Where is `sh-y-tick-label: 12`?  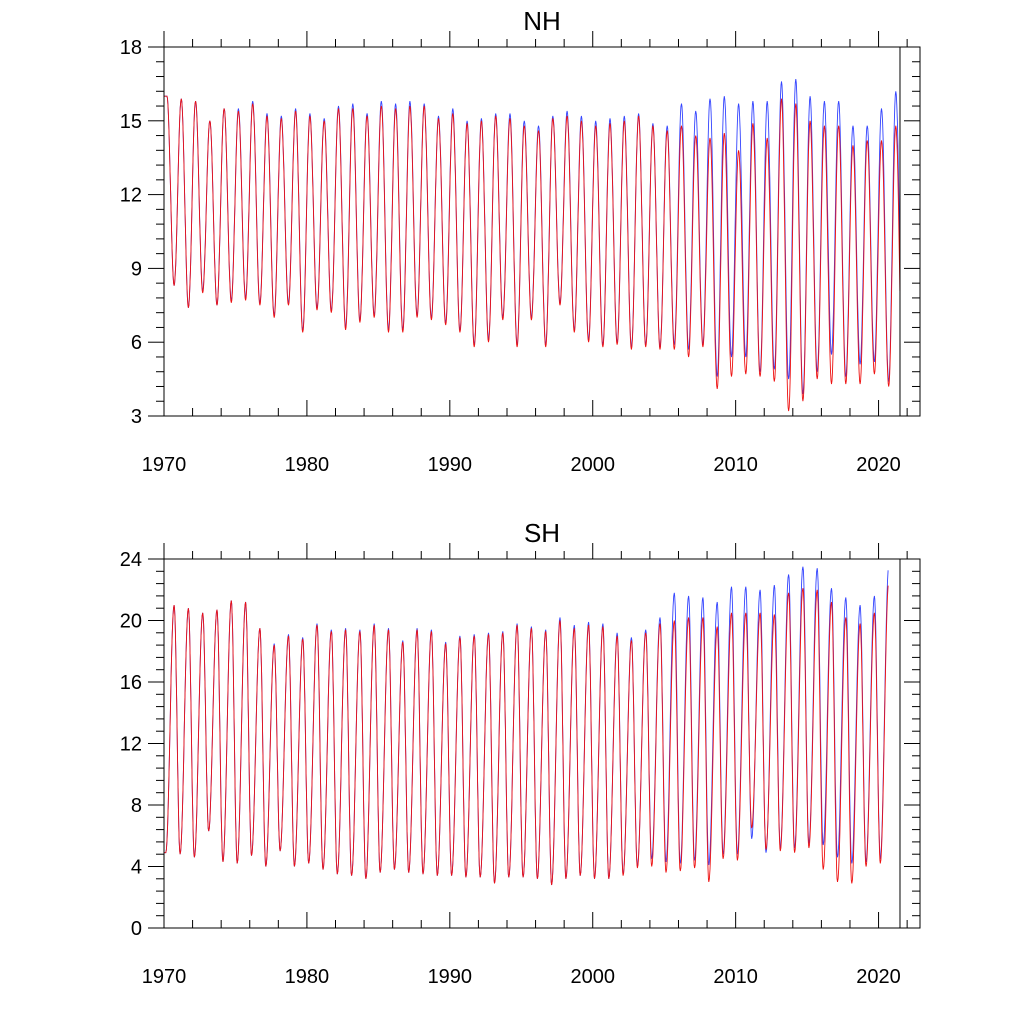
sh-y-tick-label: 12 is located at coordinates (131, 745).